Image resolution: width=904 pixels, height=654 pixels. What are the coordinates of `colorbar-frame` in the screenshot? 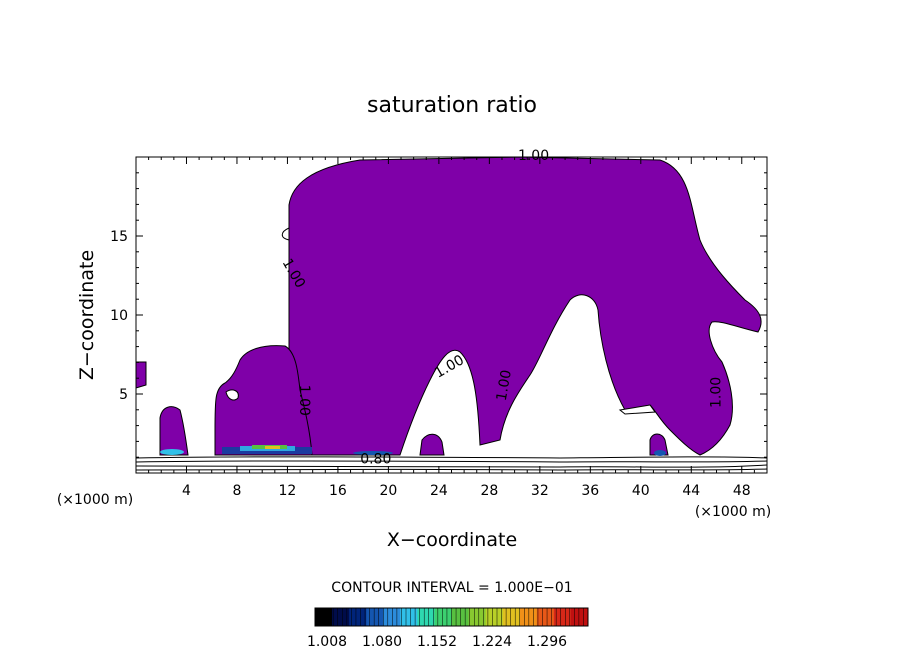 It's located at (451, 617).